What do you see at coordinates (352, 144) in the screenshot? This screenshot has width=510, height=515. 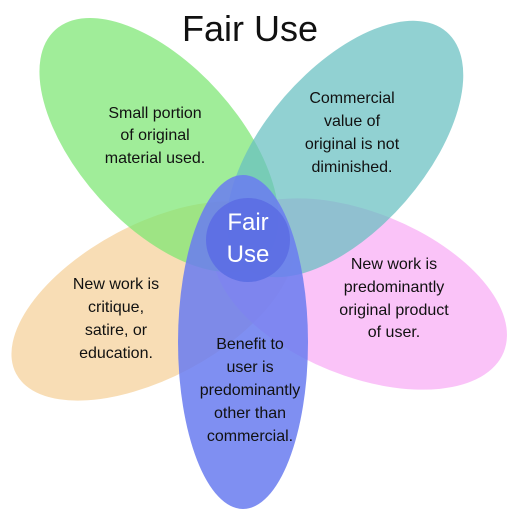 I see `petal-commercial-value-line-3: original is not` at bounding box center [352, 144].